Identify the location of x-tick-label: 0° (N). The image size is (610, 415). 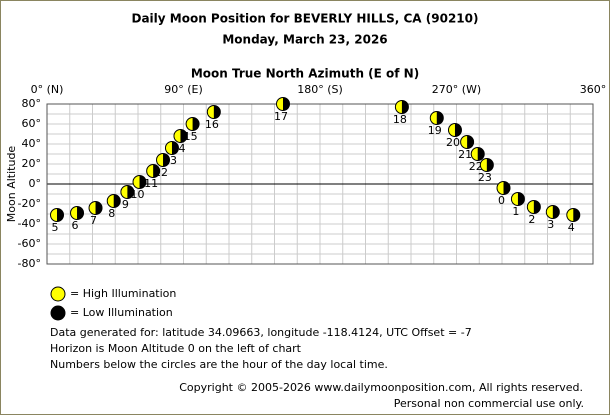
(47, 89).